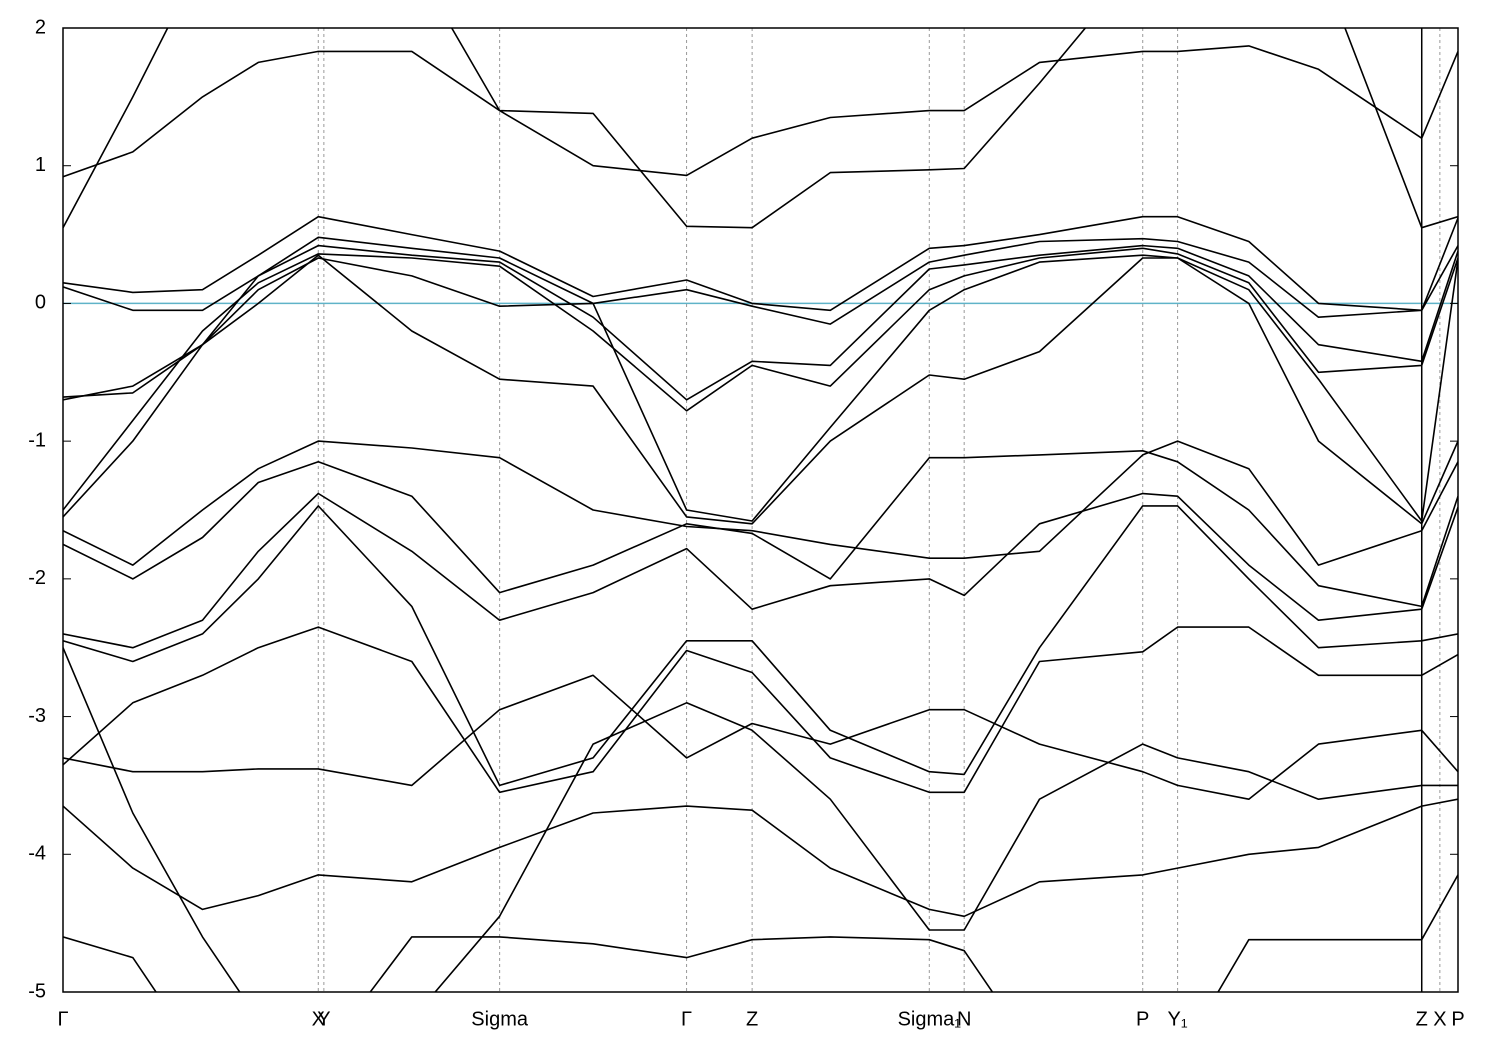 This screenshot has width=1500, height=1050. What do you see at coordinates (37, 578) in the screenshot?
I see `y-tick-label: -2` at bounding box center [37, 578].